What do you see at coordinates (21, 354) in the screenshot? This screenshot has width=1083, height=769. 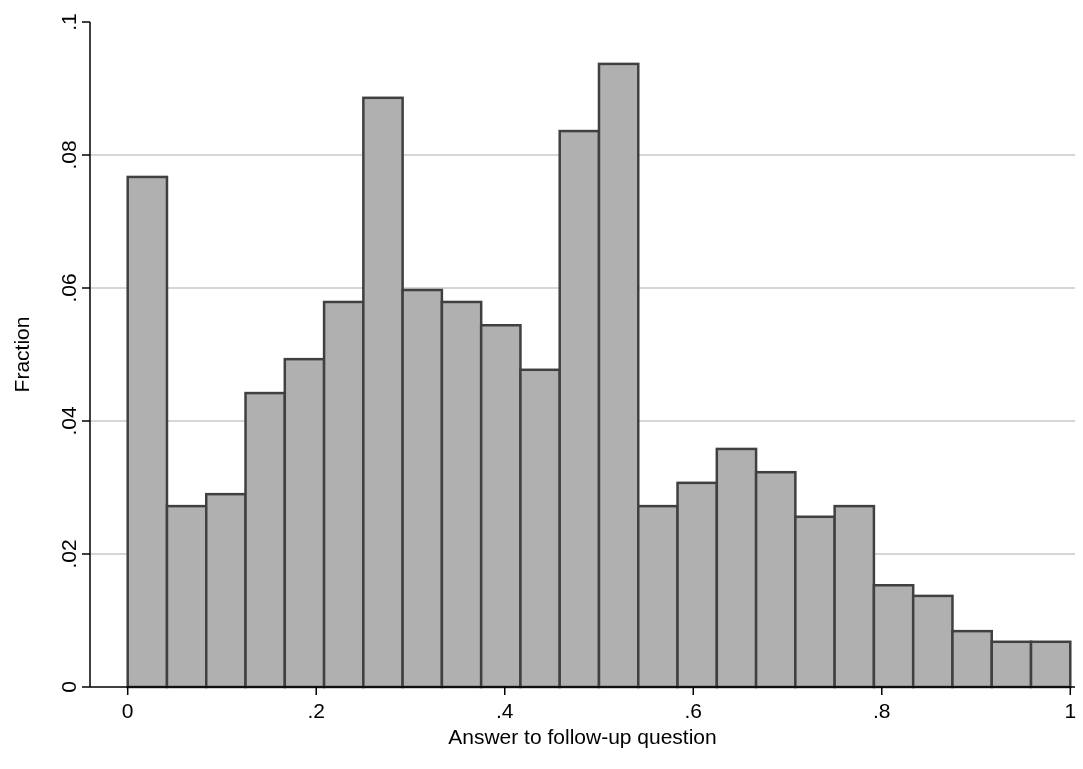 I see `y-axis-title: Fraction` at bounding box center [21, 354].